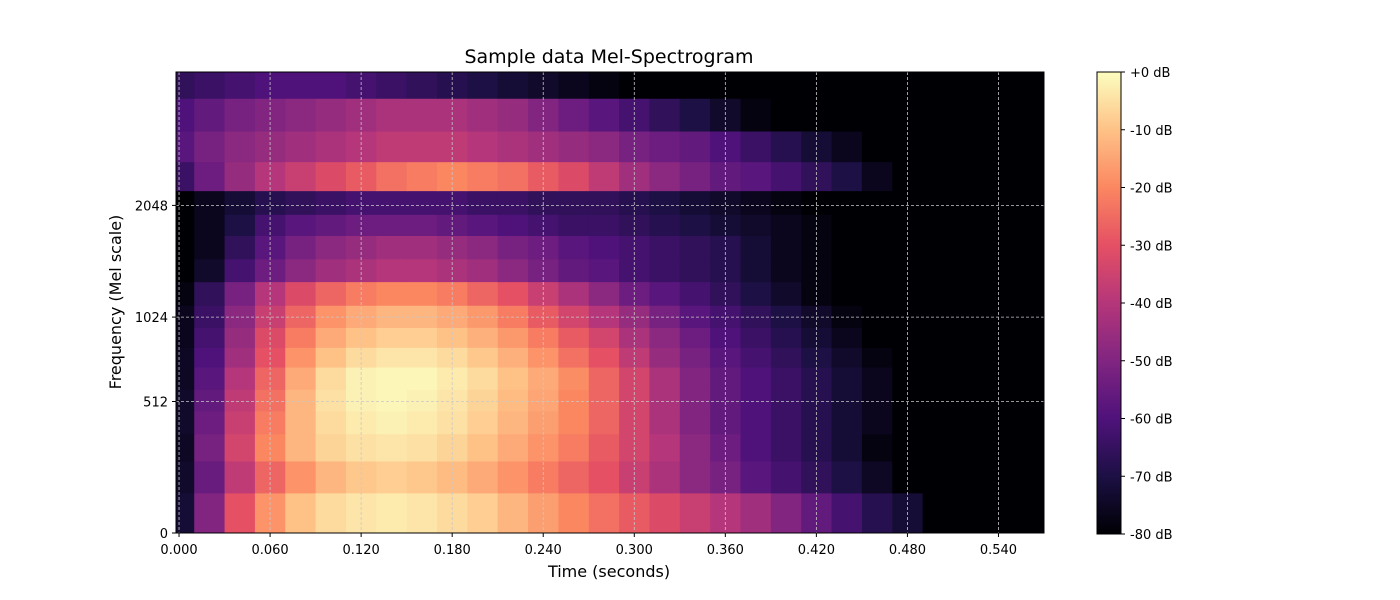 The width and height of the screenshot is (1400, 600). Describe the element at coordinates (164, 534) in the screenshot. I see `y-tick-label: 0` at that location.